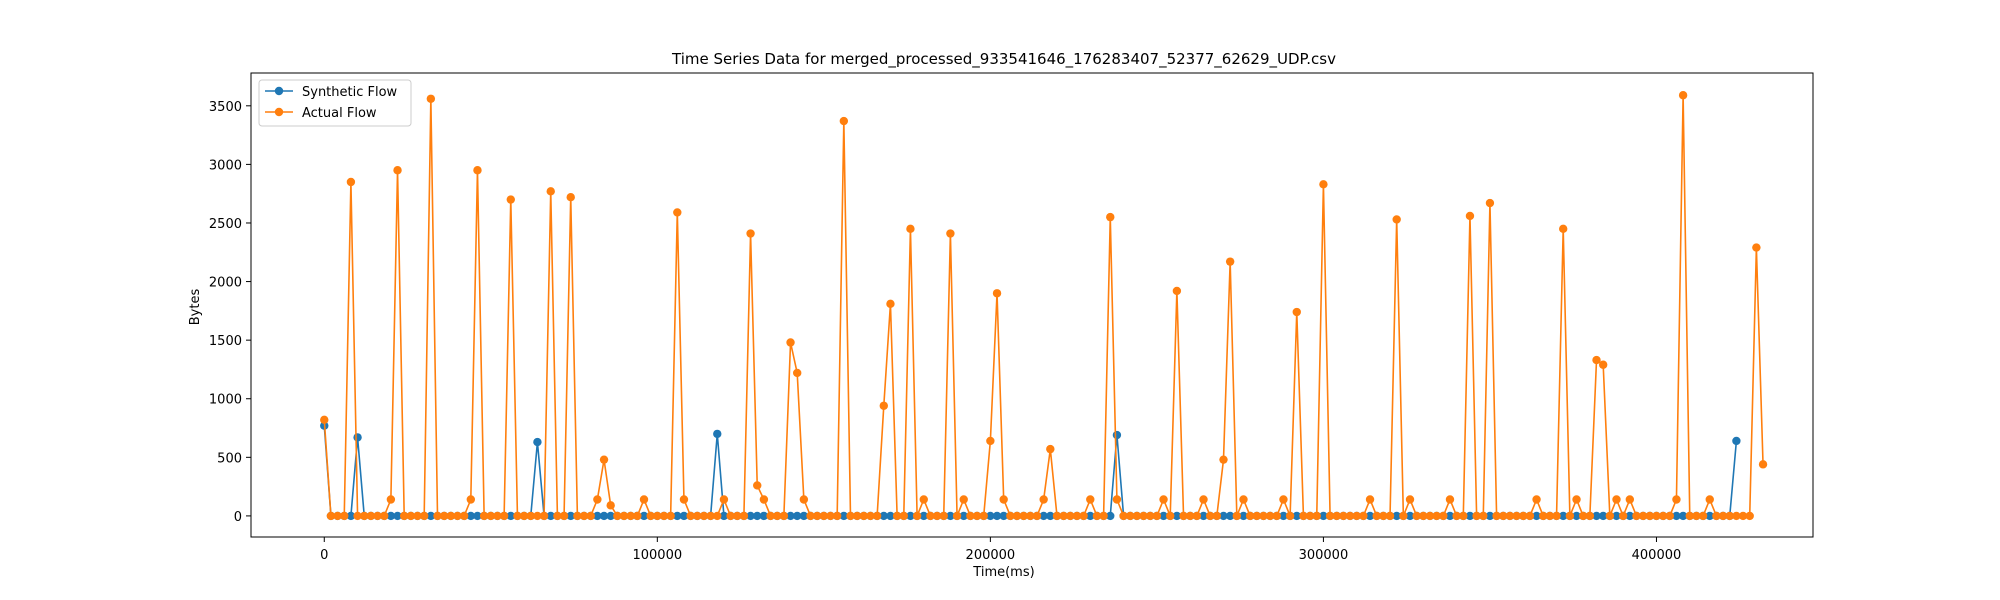  I want to click on x-tick-label: 200000, so click(991, 555).